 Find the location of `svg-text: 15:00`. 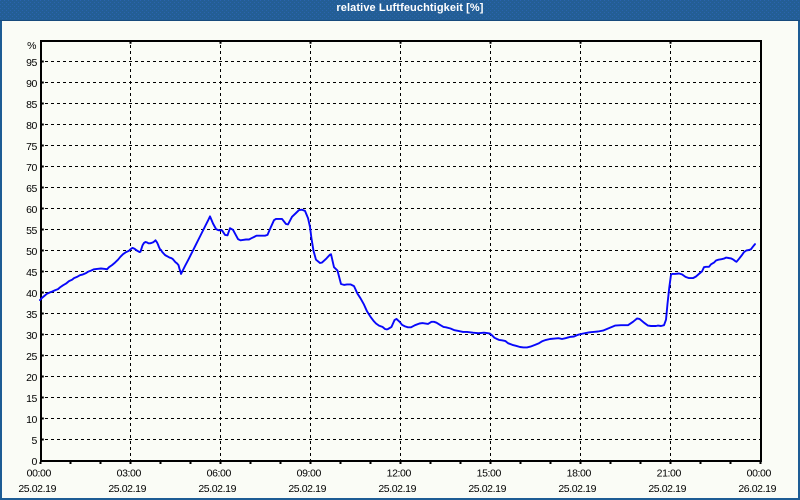

svg-text: 15:00 is located at coordinates (489, 473).